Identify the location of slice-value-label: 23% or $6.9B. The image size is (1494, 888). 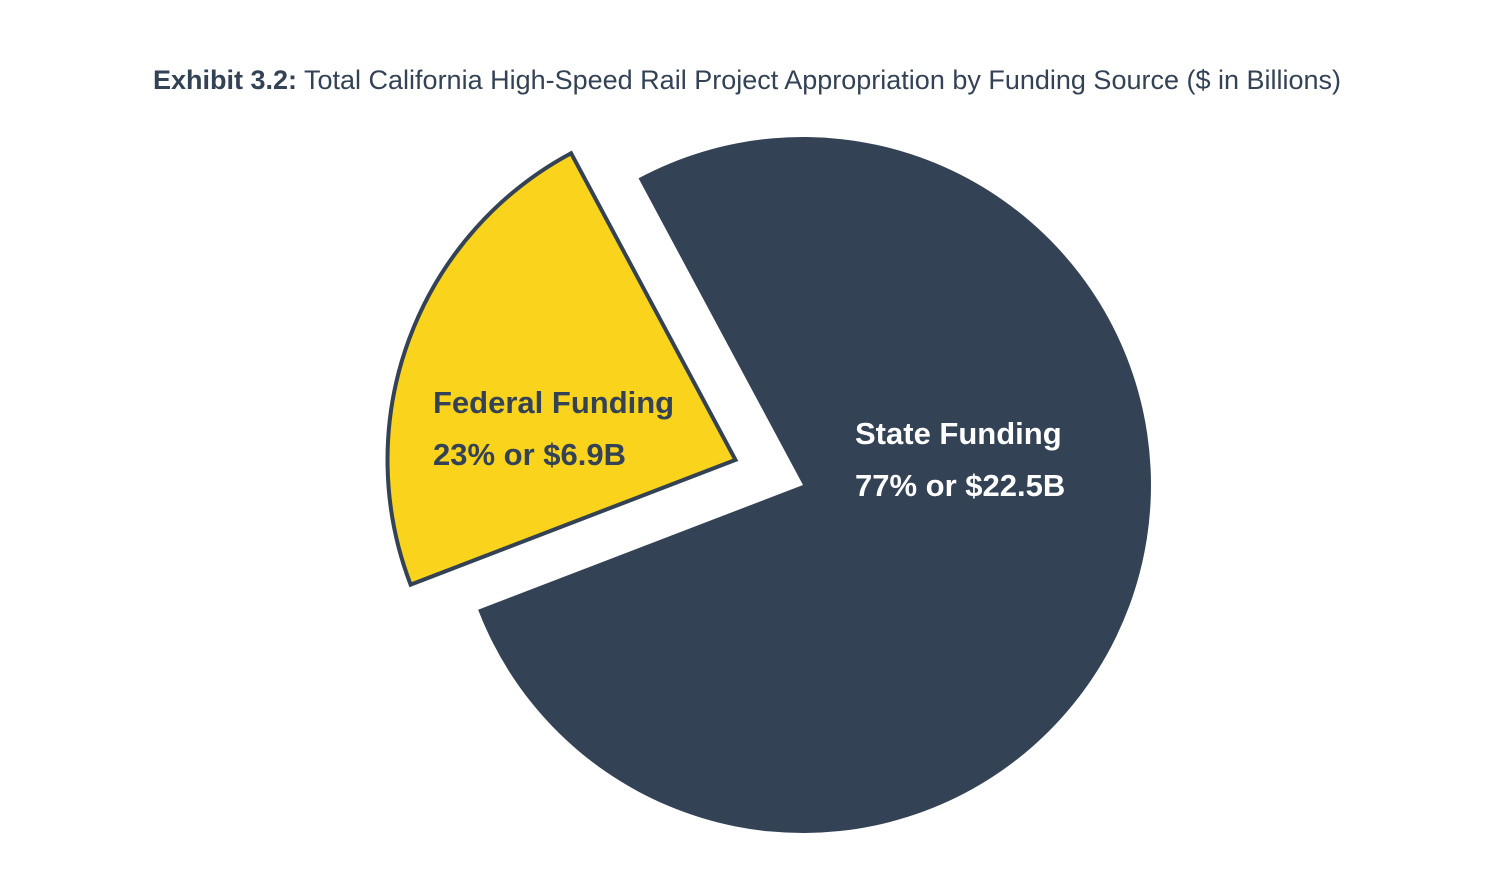
(529, 454).